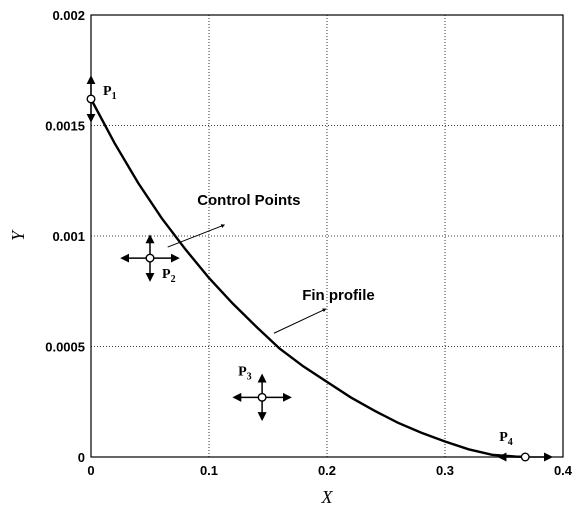 The image size is (578, 511). Describe the element at coordinates (525, 446) in the screenshot. I see `control-point: P4` at that location.